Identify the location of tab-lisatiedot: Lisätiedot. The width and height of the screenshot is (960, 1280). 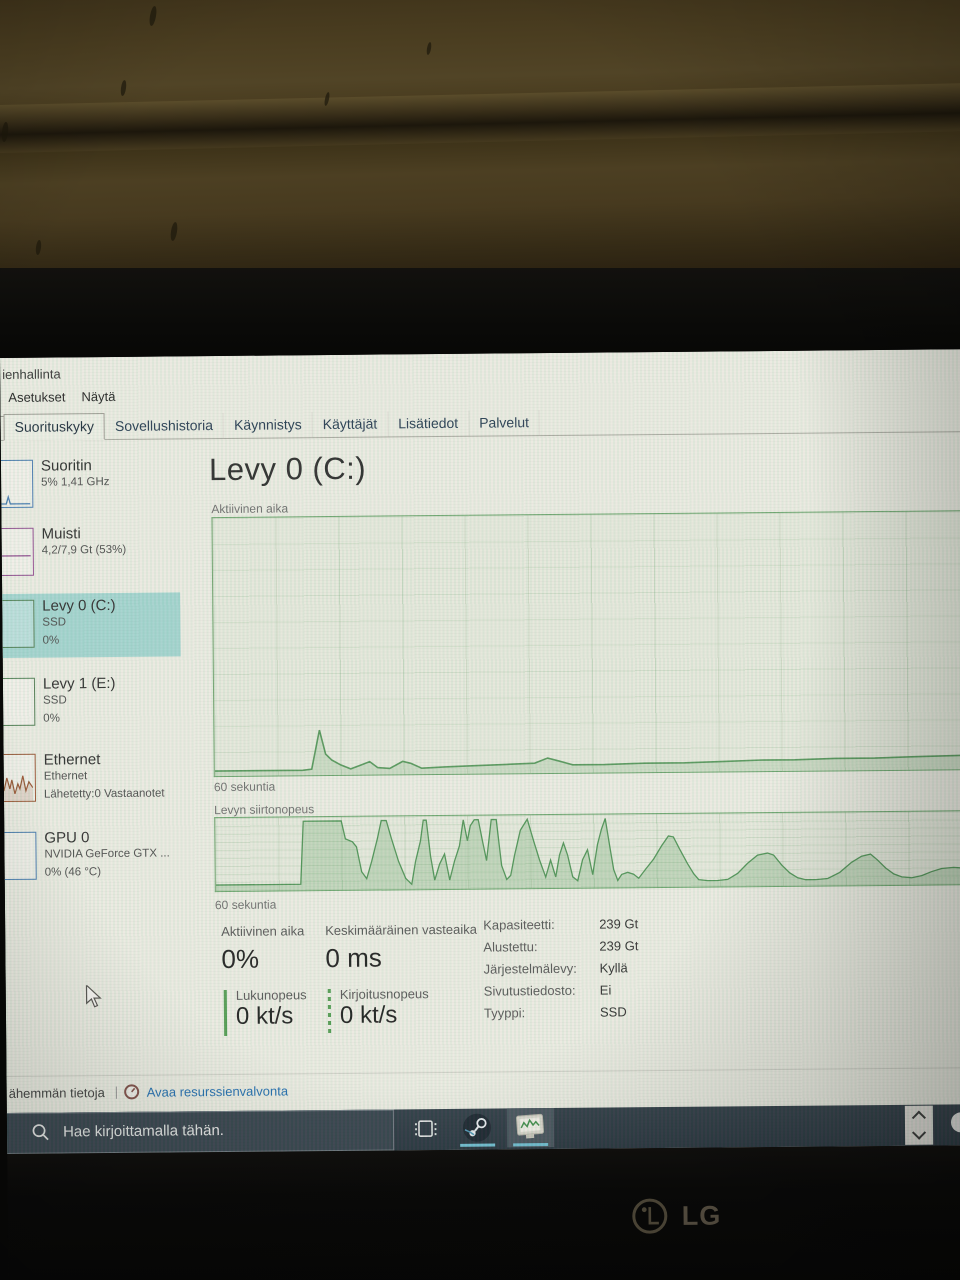
(429, 423).